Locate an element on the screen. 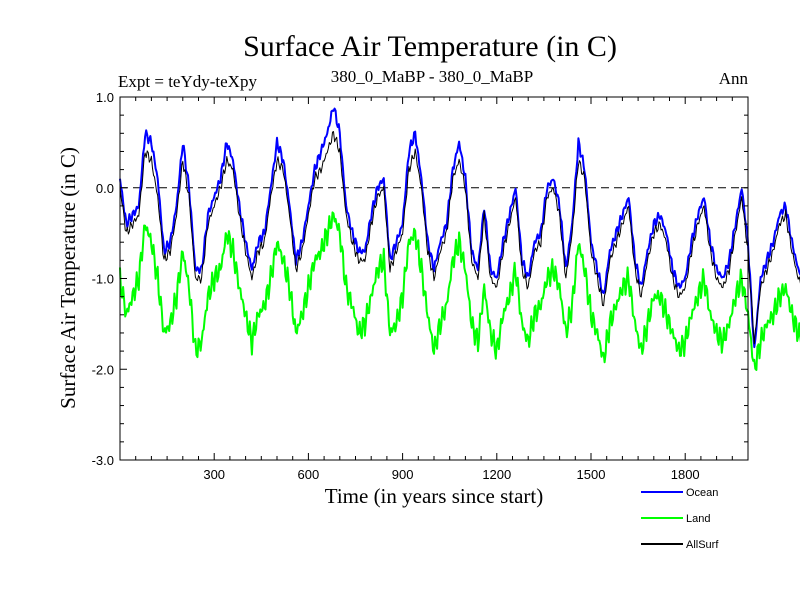 The height and width of the screenshot is (600, 800). y-tick-label: -3.0 is located at coordinates (103, 460).